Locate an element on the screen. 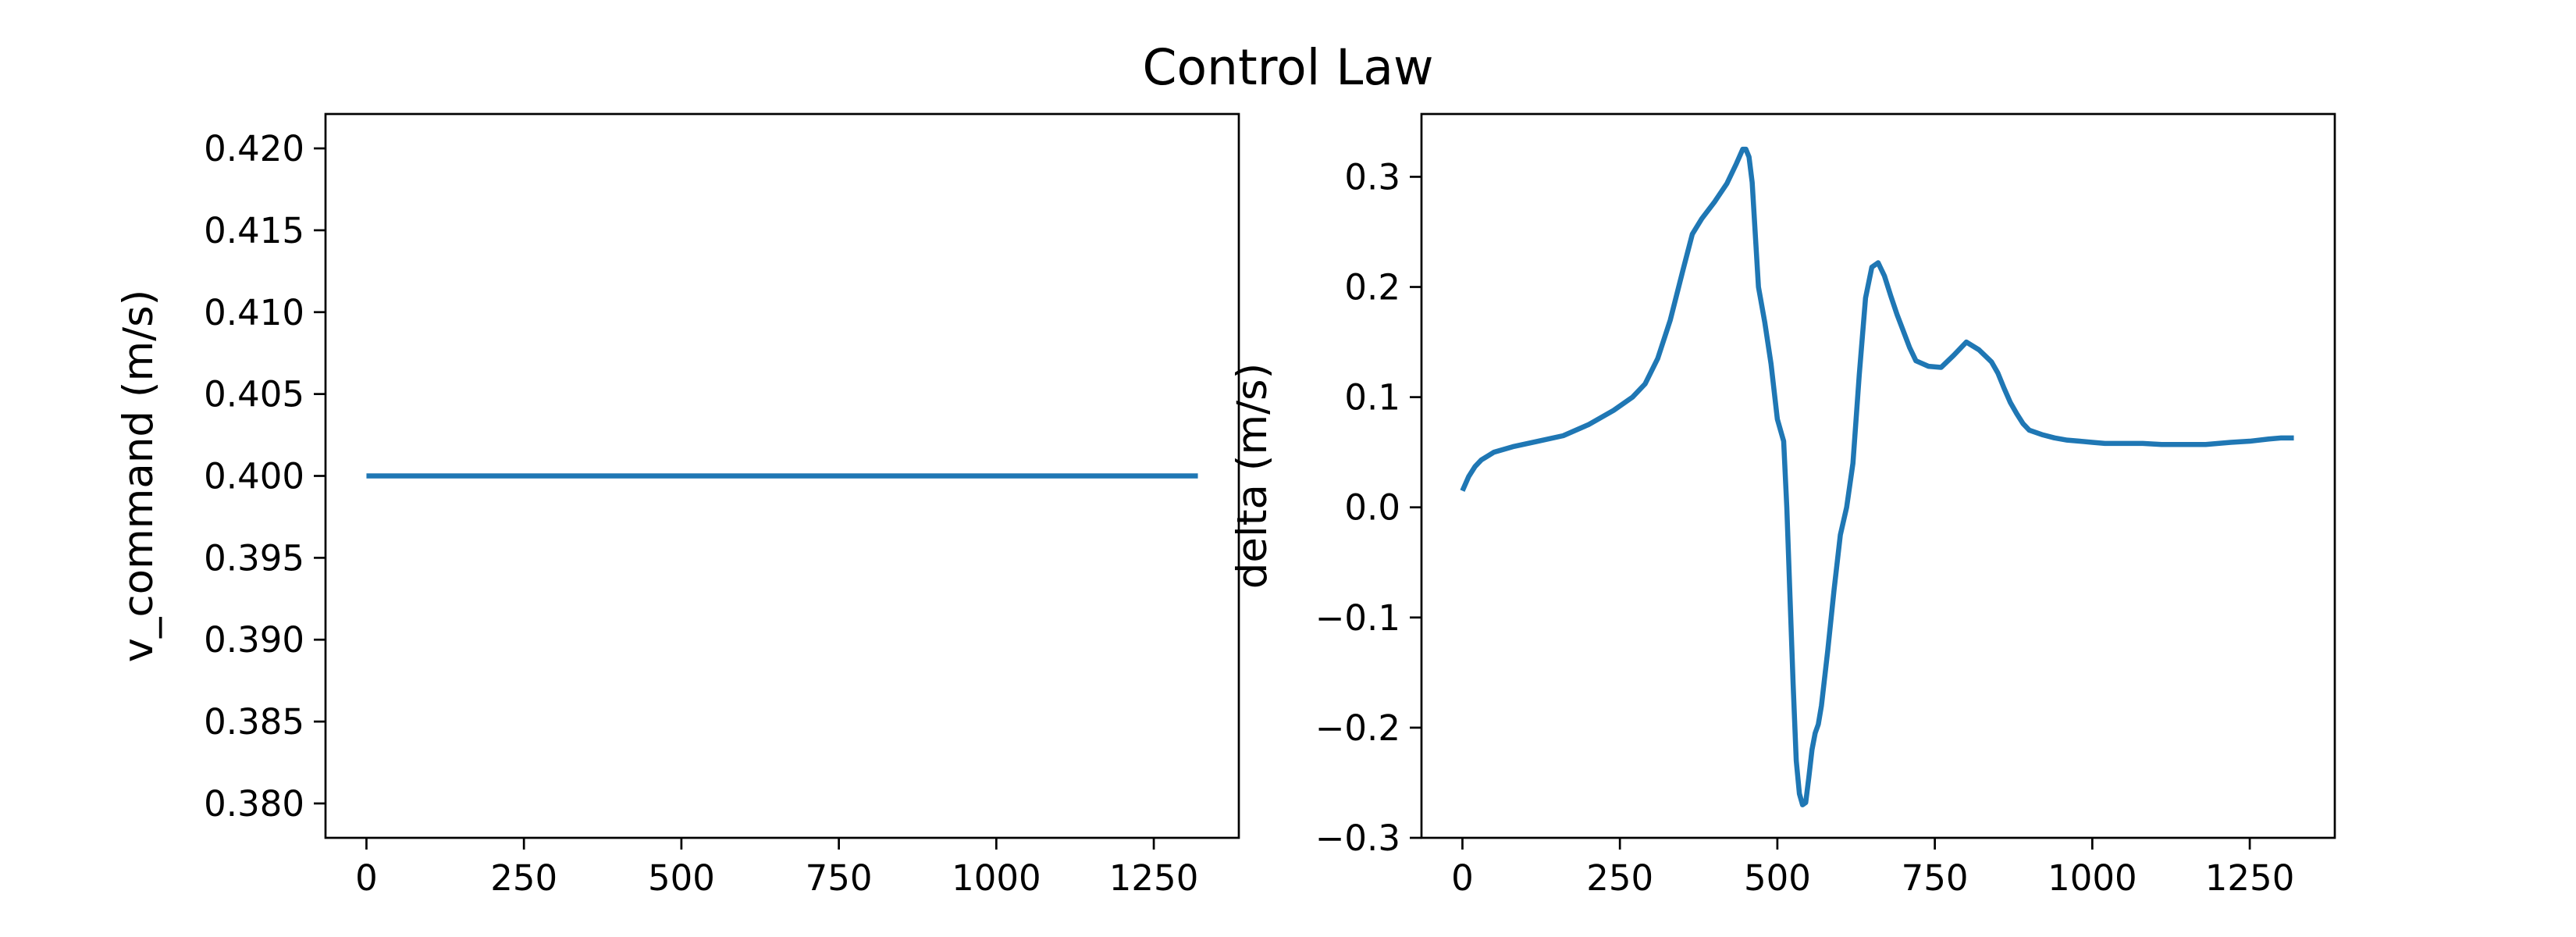 The width and height of the screenshot is (2576, 937). right-y-tick-label: −0.3 is located at coordinates (1357, 838).